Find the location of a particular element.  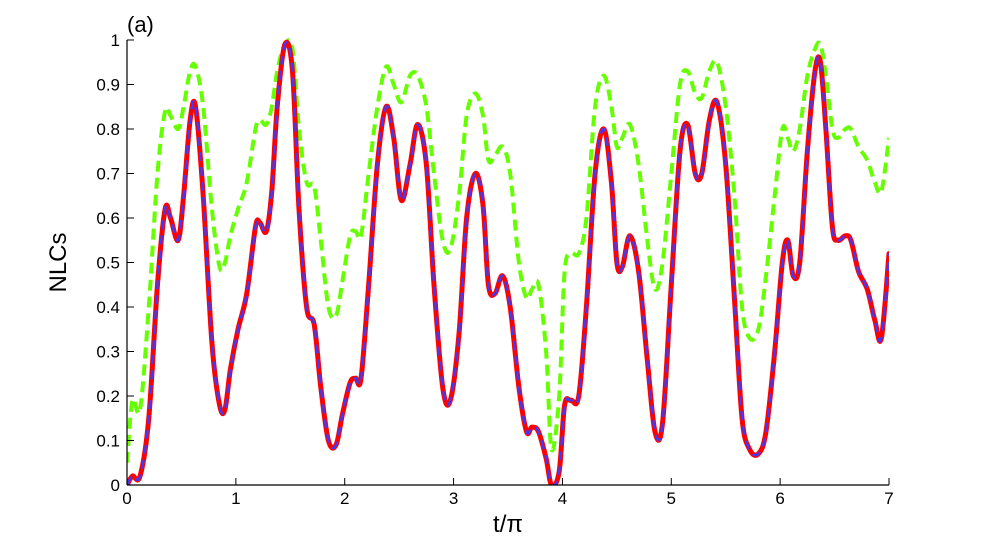

y-tick-label: 0.6 is located at coordinates (108, 218).